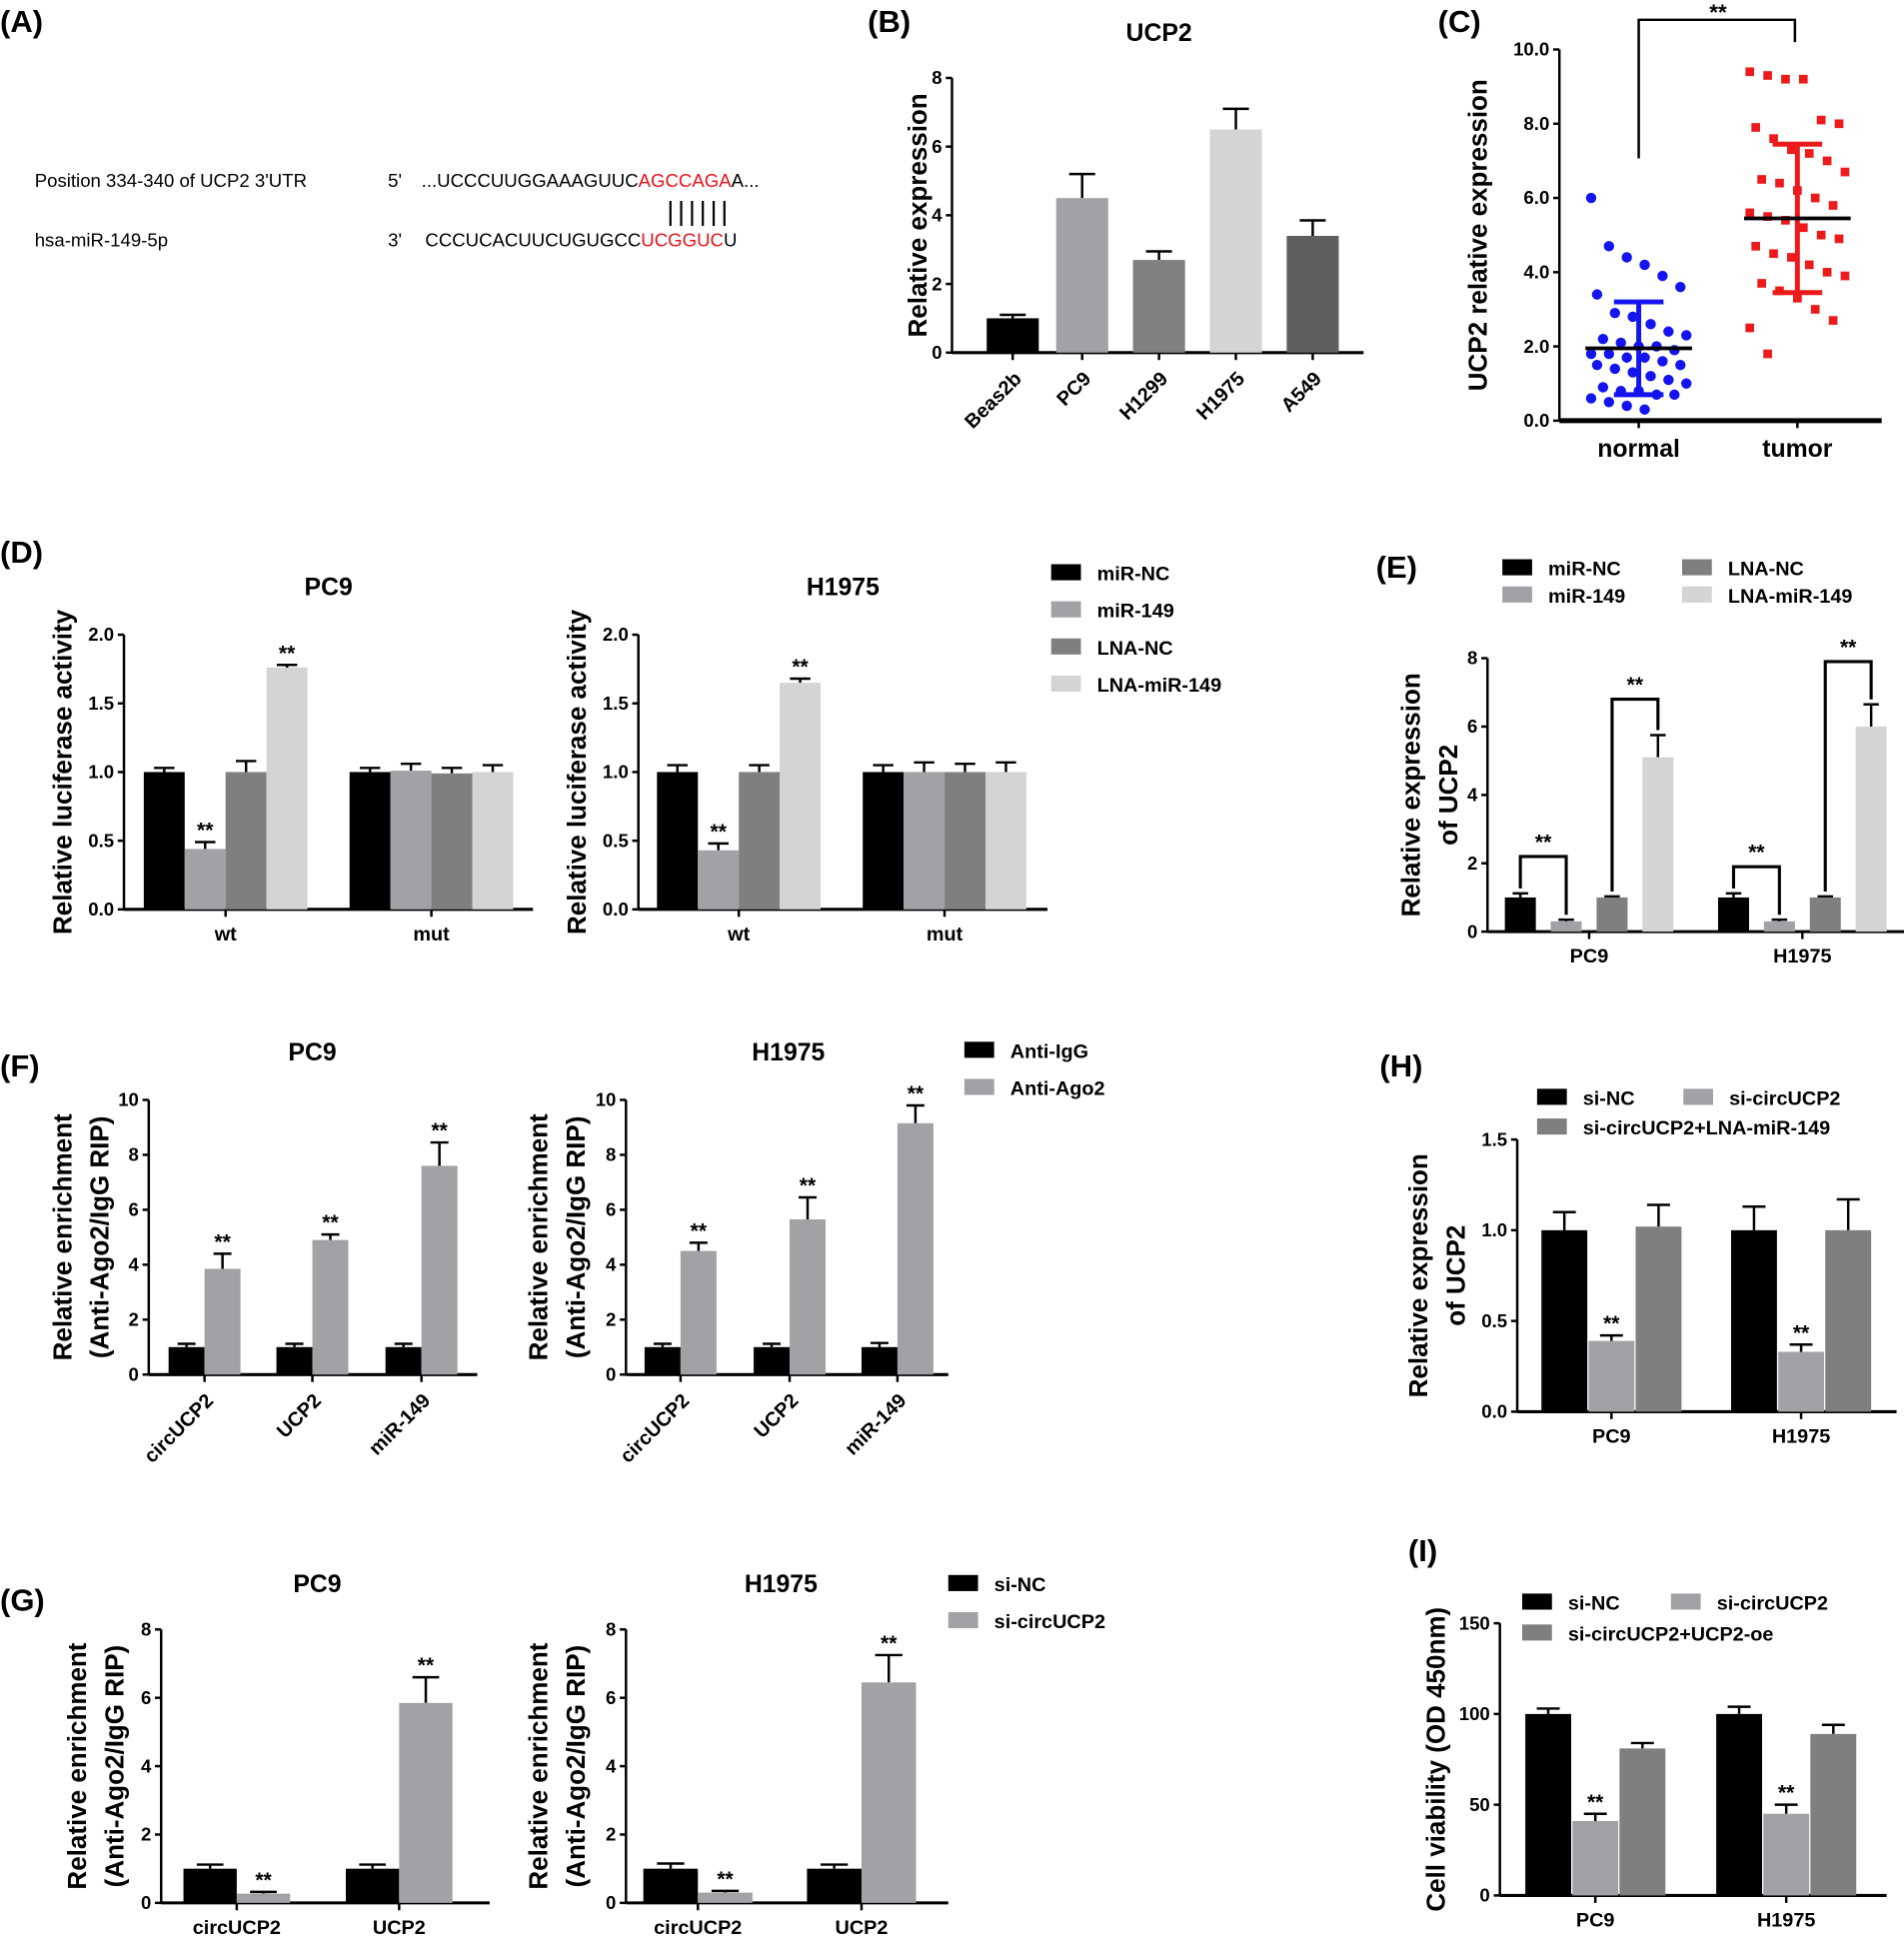 The width and height of the screenshot is (1904, 1940). I want to click on y-tick-label: 0, so click(611, 1902).